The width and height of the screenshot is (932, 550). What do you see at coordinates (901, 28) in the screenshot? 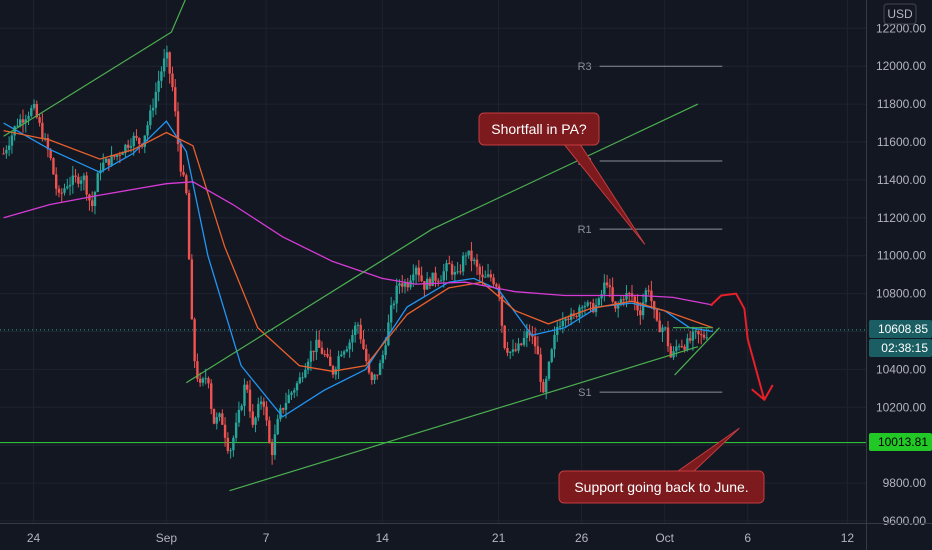
I see `y-tick-label: 12200.00` at bounding box center [901, 28].